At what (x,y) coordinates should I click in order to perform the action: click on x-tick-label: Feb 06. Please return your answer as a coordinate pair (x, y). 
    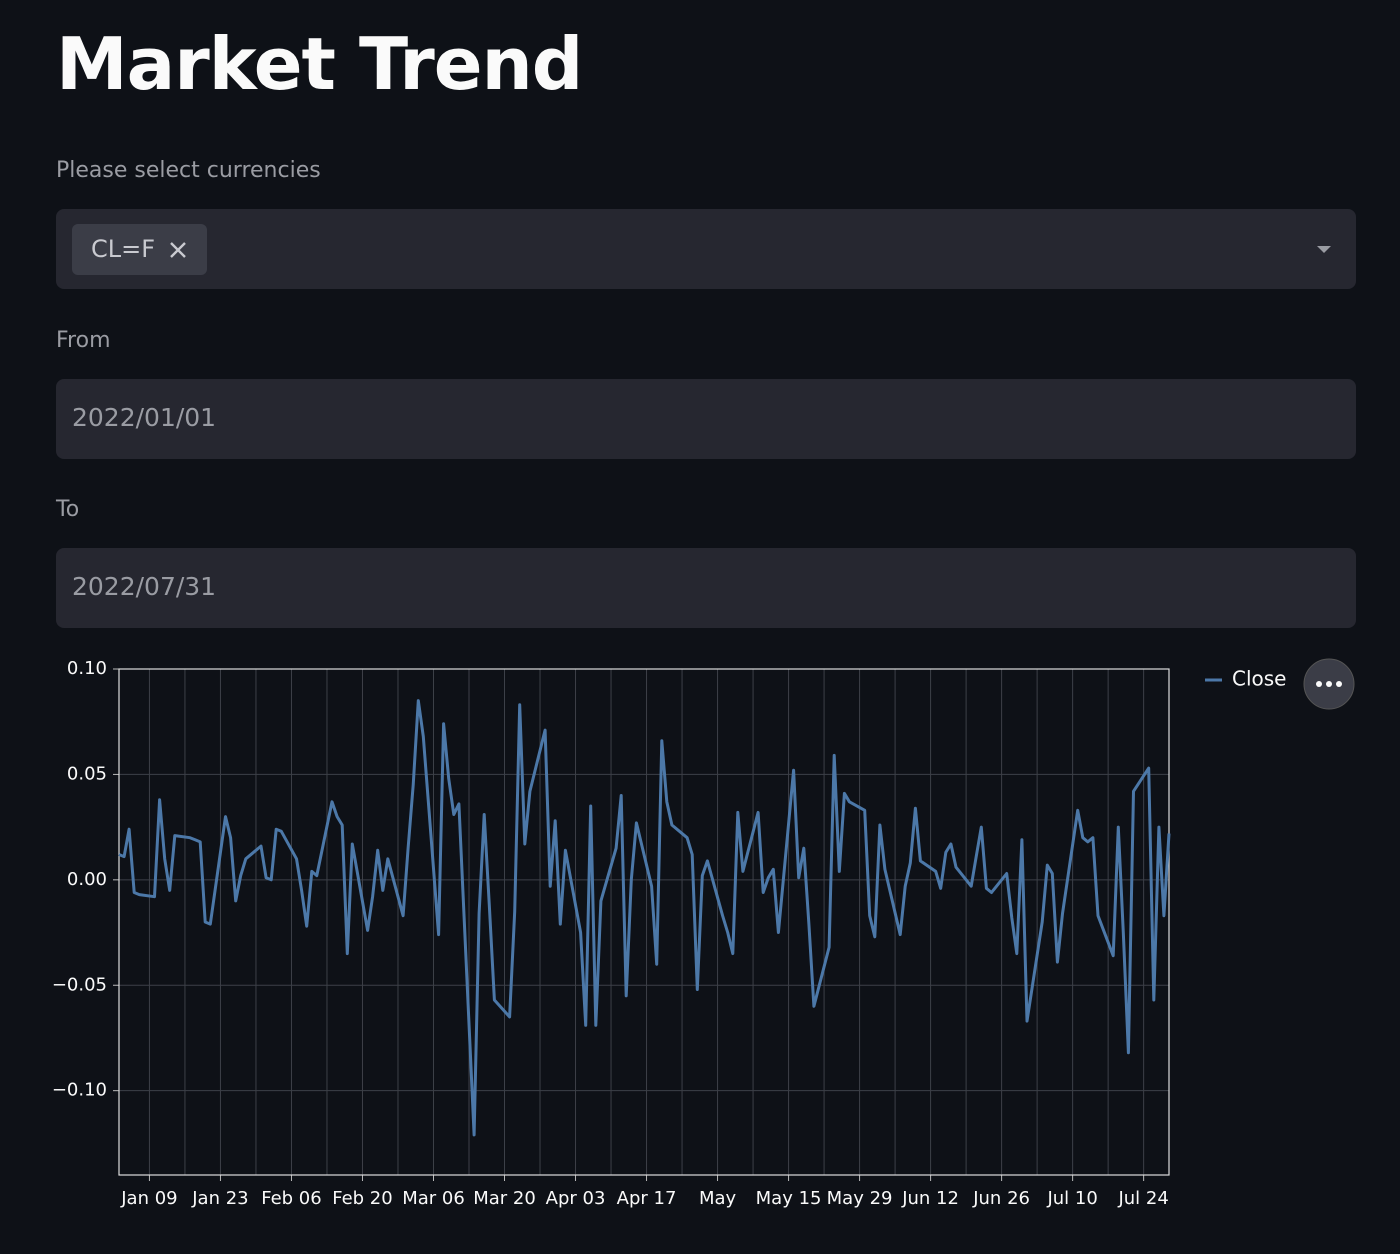
    Looking at the image, I should click on (291, 1198).